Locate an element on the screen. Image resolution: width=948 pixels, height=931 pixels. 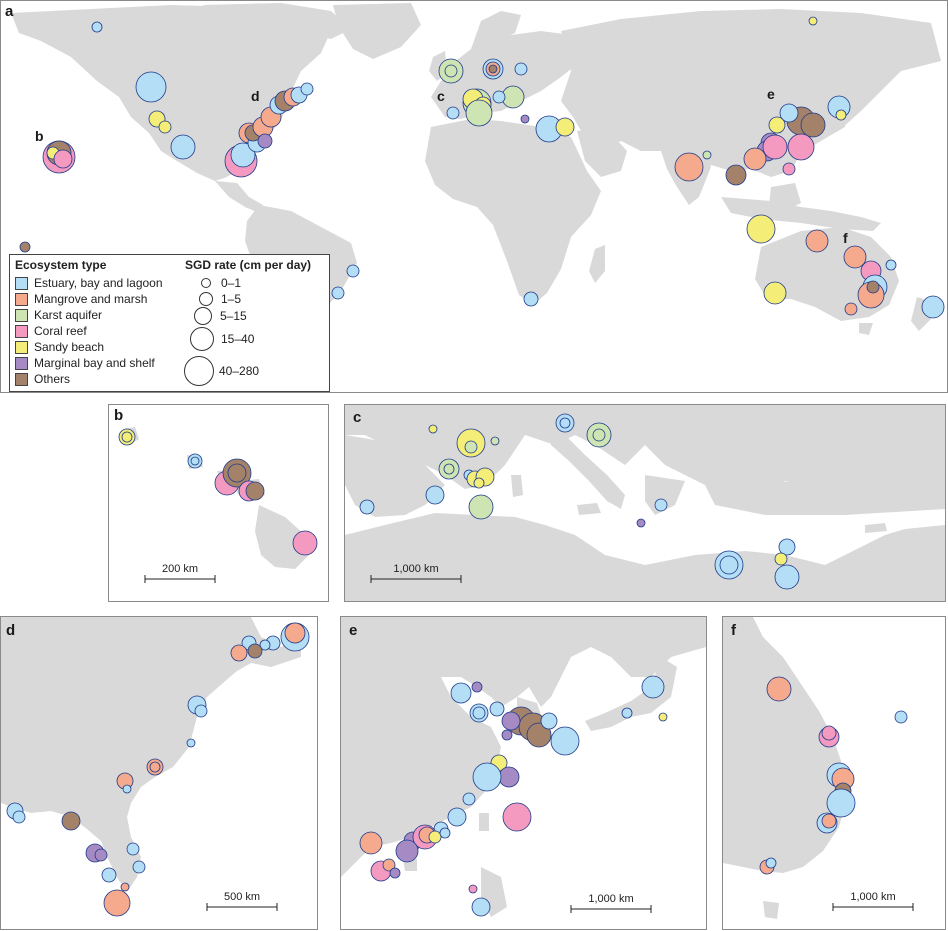
japan-land is located at coordinates (631, 694).